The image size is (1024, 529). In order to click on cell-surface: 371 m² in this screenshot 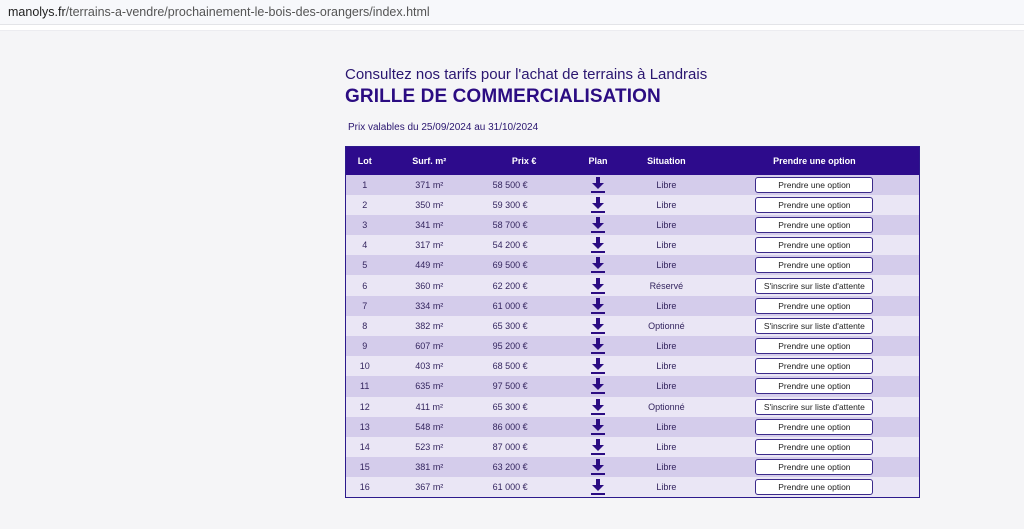, I will do `click(429, 184)`.